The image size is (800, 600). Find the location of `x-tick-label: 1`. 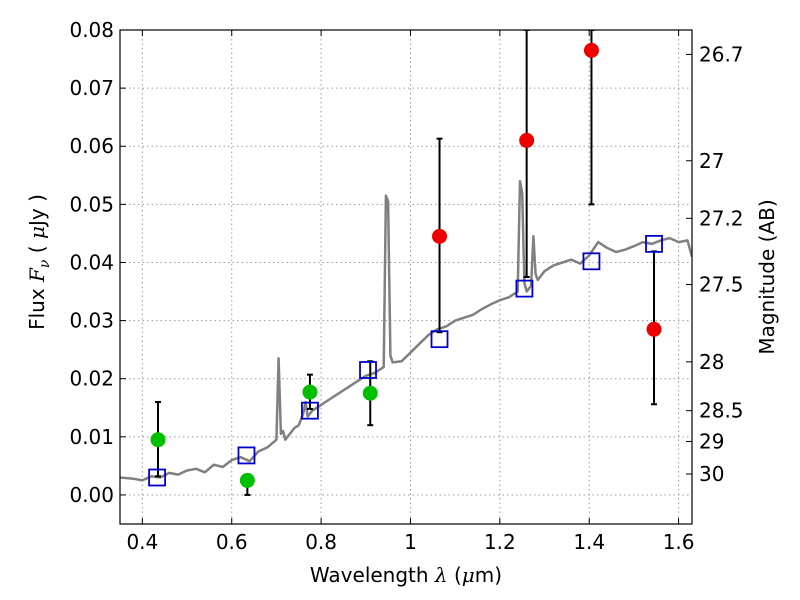

x-tick-label: 1 is located at coordinates (410, 542).